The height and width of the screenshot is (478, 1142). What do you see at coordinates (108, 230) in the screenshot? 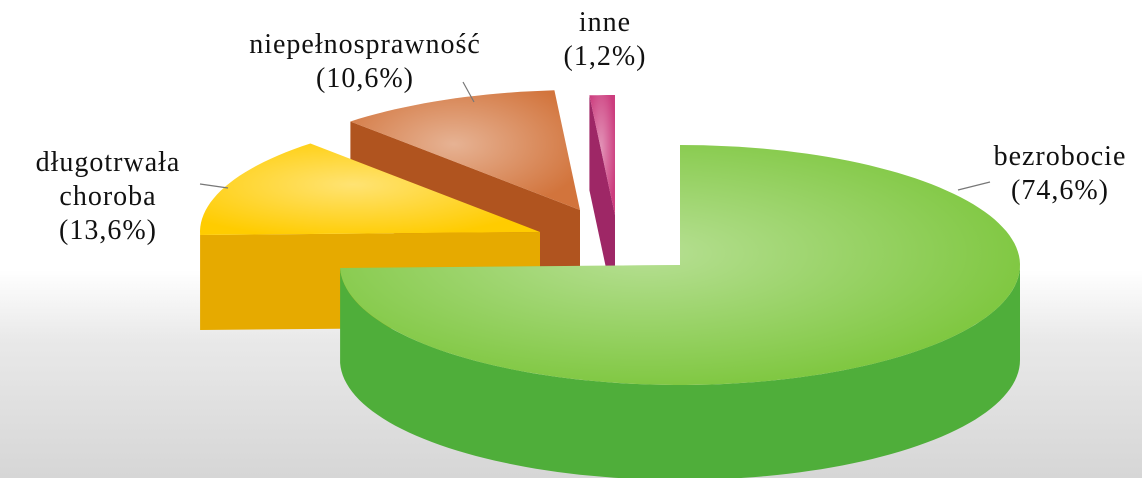
I see `value-label: (13,6%)` at bounding box center [108, 230].